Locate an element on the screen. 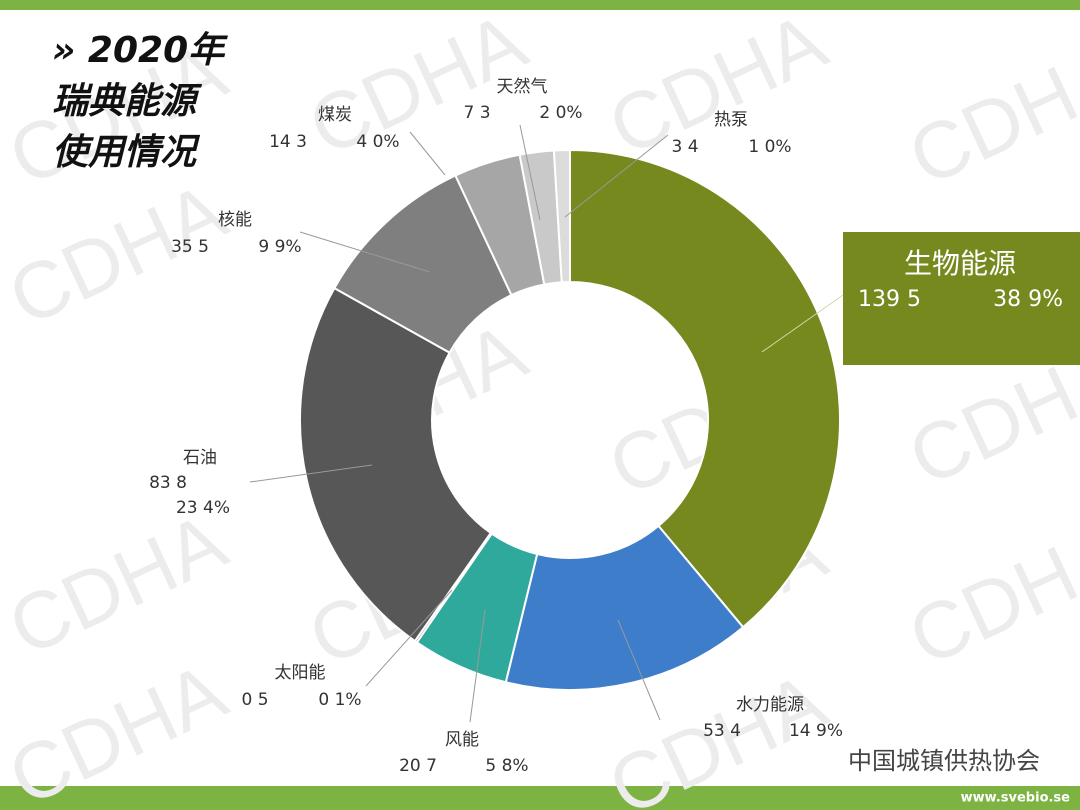  percent-label: 2 0% is located at coordinates (560, 113).